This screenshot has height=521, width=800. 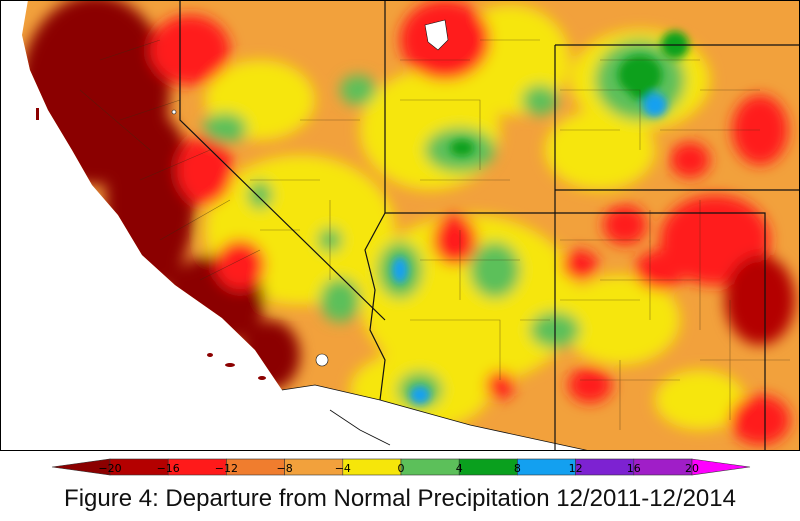 I want to click on legend-tick-label: −8, so click(x=284, y=468).